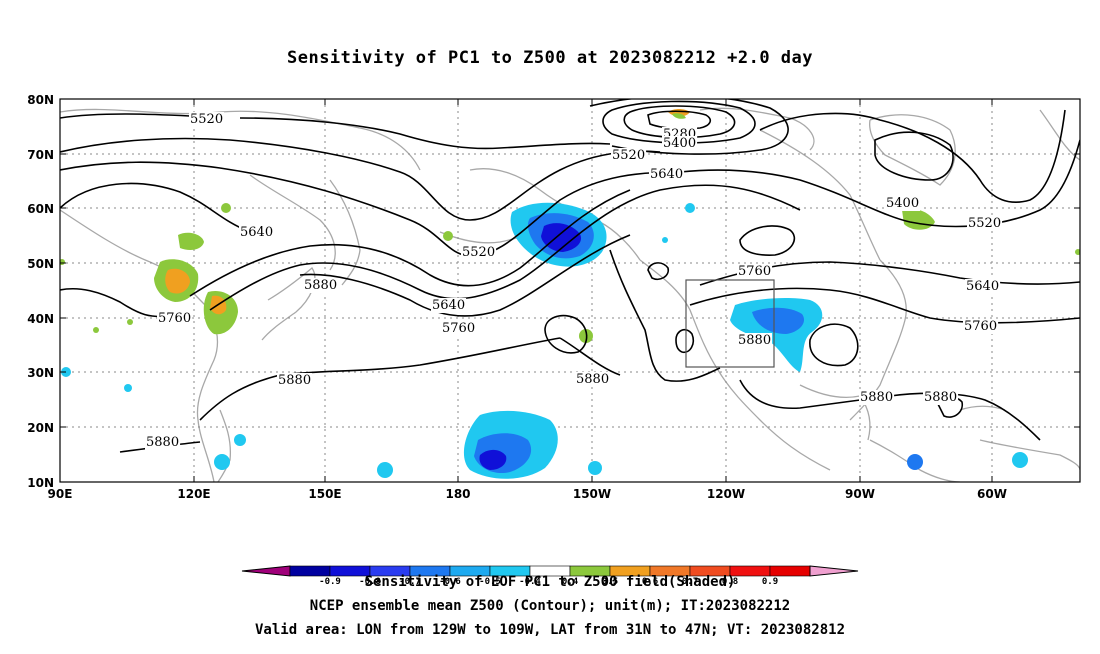 This screenshot has width=1100, height=654. I want to click on lat-label: 40N, so click(40, 319).